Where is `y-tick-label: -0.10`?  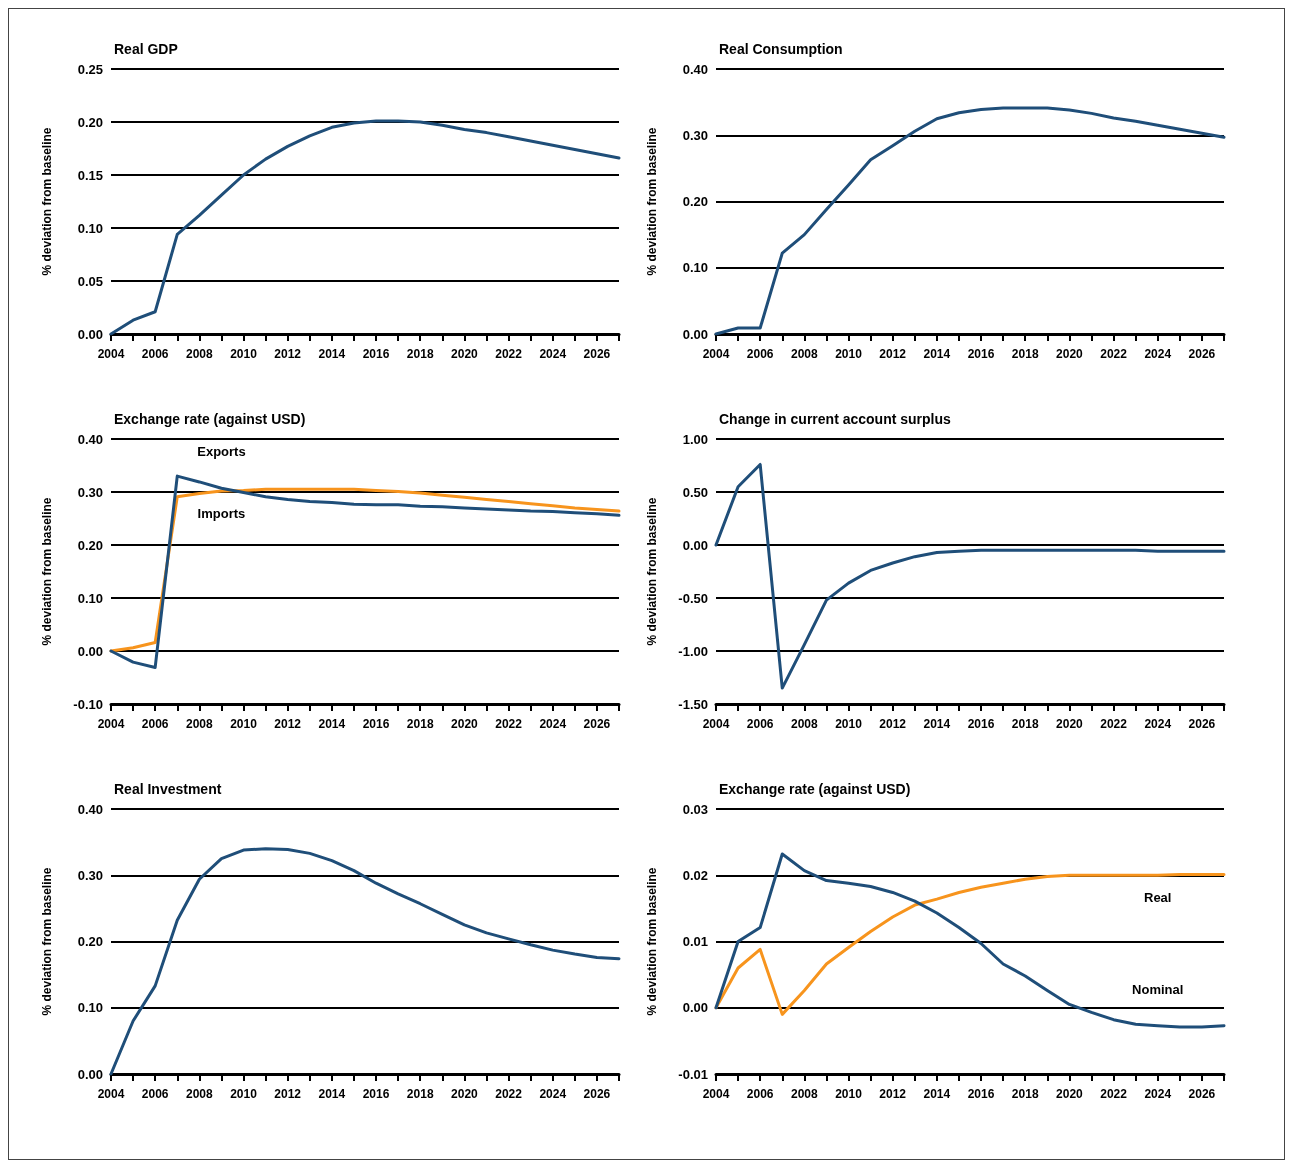
y-tick-label: -0.10 is located at coordinates (88, 704).